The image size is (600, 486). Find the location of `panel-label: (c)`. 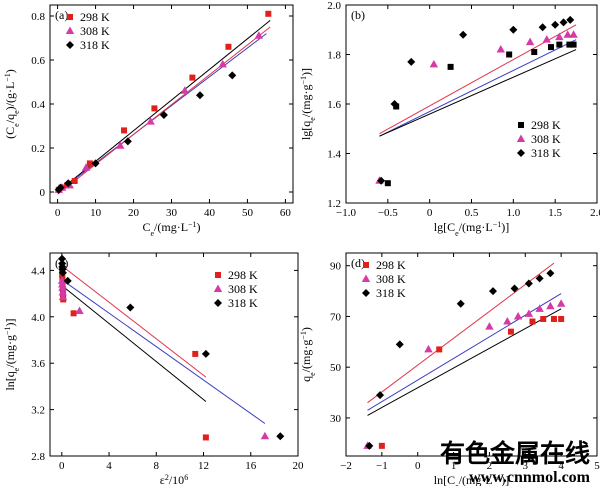

panel-label: (c) is located at coordinates (61, 263).